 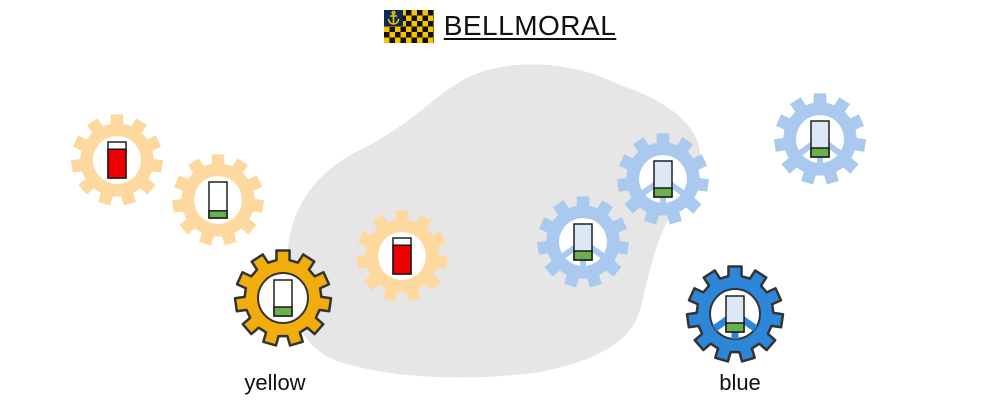 I want to click on team-label-blue: blue, so click(x=740, y=382).